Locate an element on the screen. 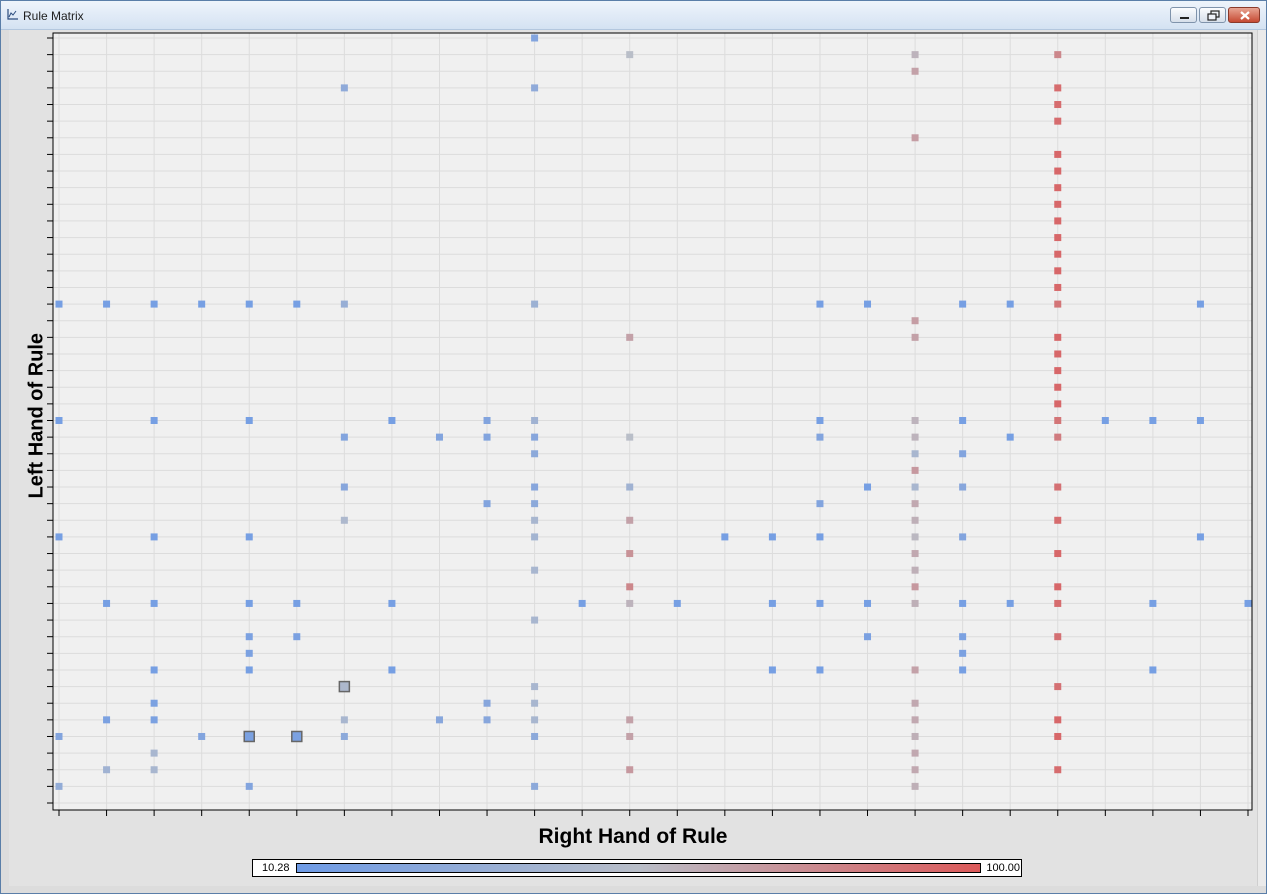 This screenshot has width=1267, height=894. matrix-cell-selected is located at coordinates (344, 686).